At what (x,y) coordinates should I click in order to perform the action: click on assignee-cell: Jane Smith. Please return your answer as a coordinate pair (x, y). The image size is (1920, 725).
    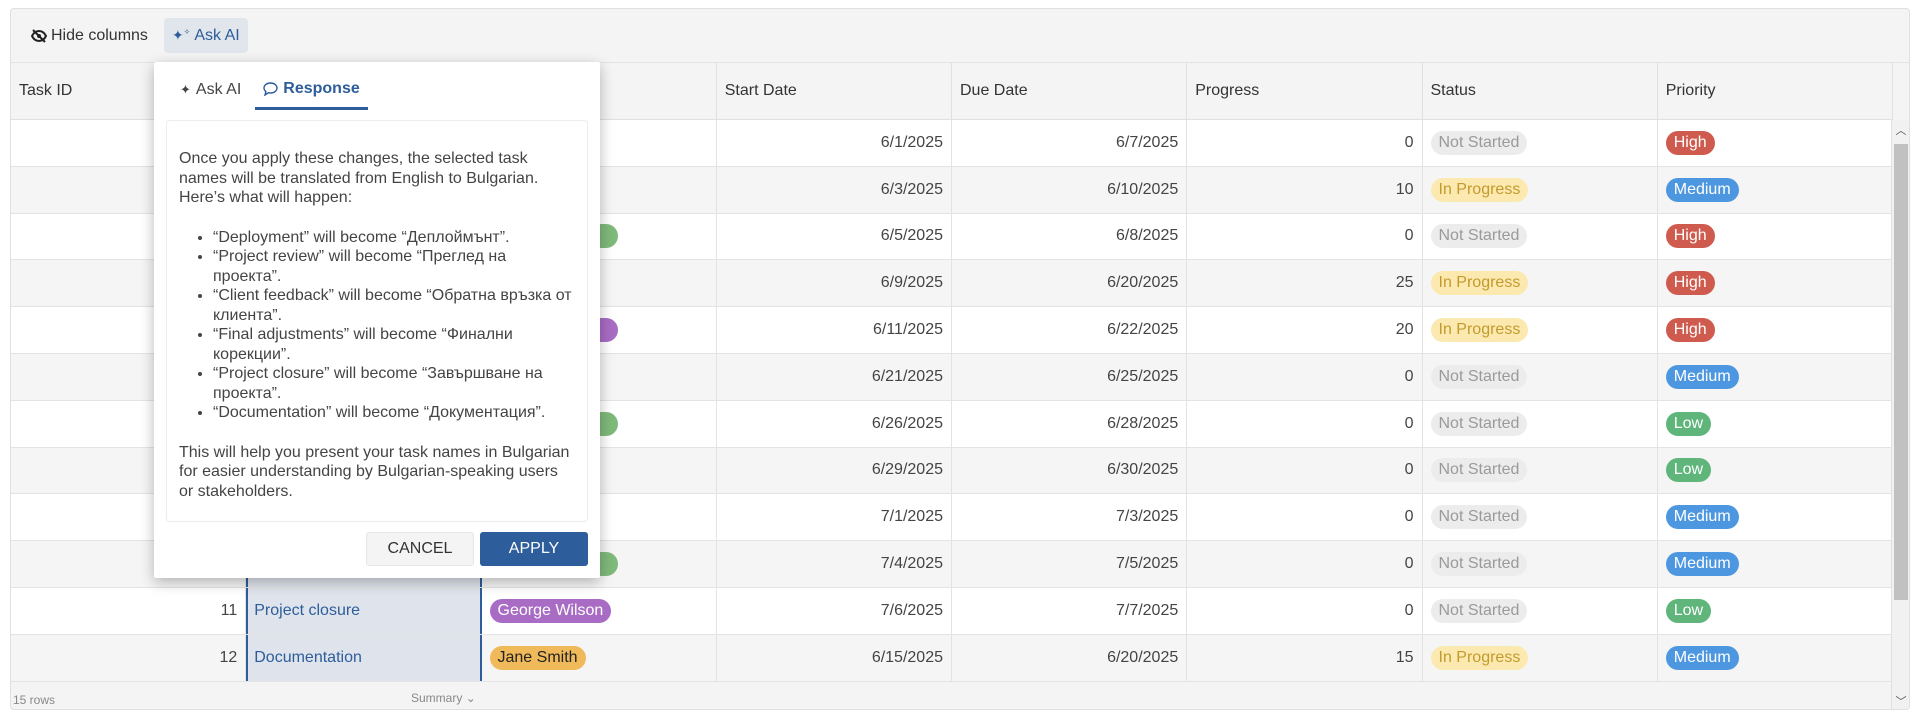
    Looking at the image, I should click on (599, 657).